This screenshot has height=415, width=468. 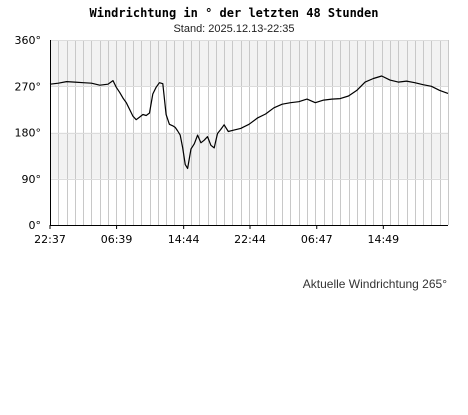 I want to click on current-wind-direction-label: Aktuelle Windrichtung 265°, so click(x=375, y=284).